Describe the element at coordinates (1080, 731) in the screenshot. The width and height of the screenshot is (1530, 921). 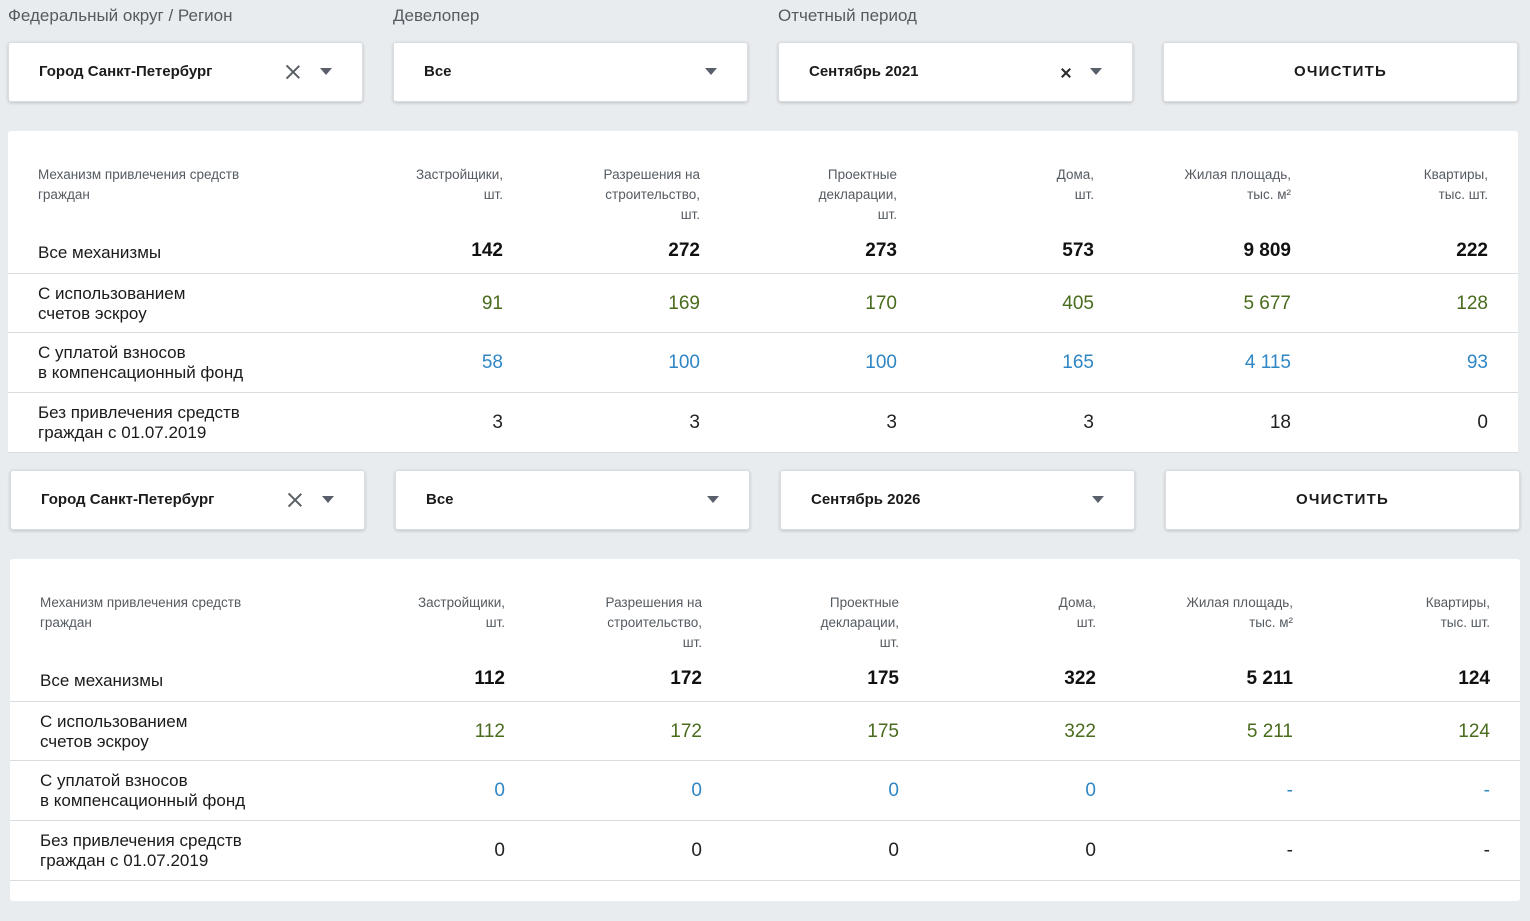
I see `table-cell: 322` at that location.